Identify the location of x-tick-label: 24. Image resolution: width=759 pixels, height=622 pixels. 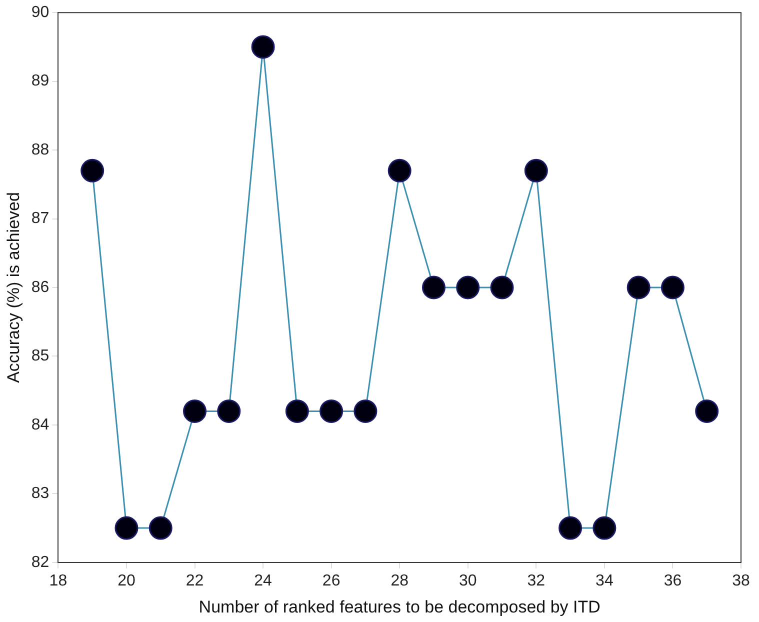
(263, 581).